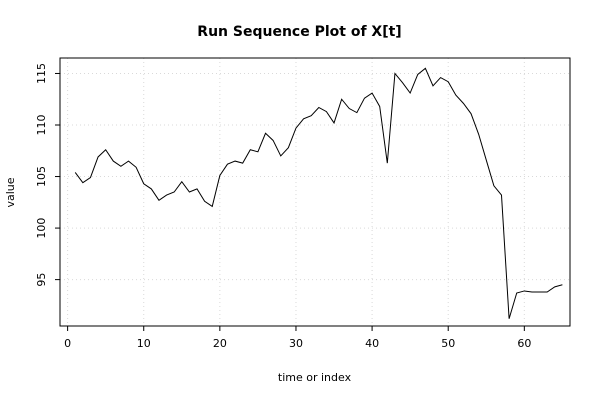  I want to click on x-tick-label: 10, so click(144, 343).